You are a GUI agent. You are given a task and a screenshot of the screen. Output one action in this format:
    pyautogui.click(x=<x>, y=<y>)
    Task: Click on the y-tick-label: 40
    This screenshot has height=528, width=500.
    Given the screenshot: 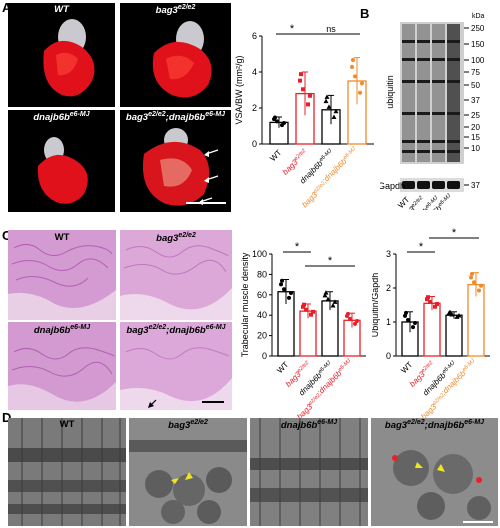 What is the action you would take?
    pyautogui.click(x=262, y=315)
    